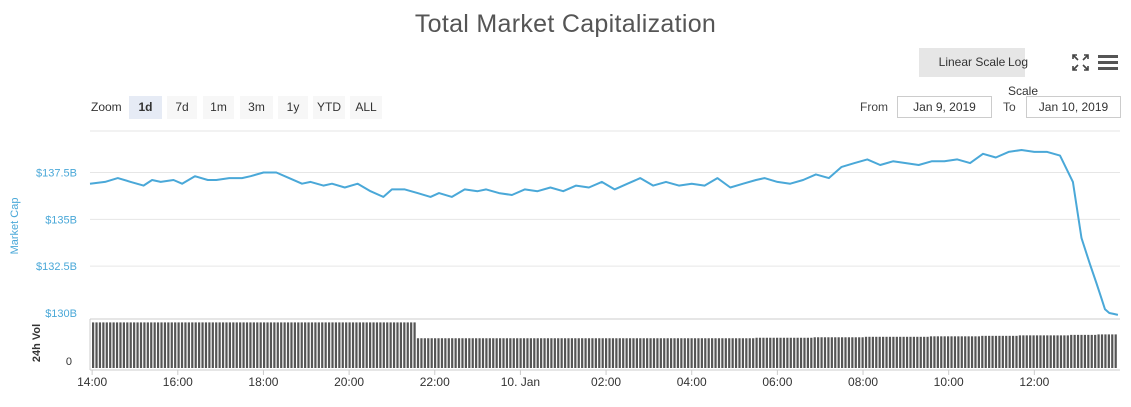 This screenshot has width=1131, height=407. Describe the element at coordinates (1108, 62) in the screenshot. I see `hamburger-menu-icon` at that location.